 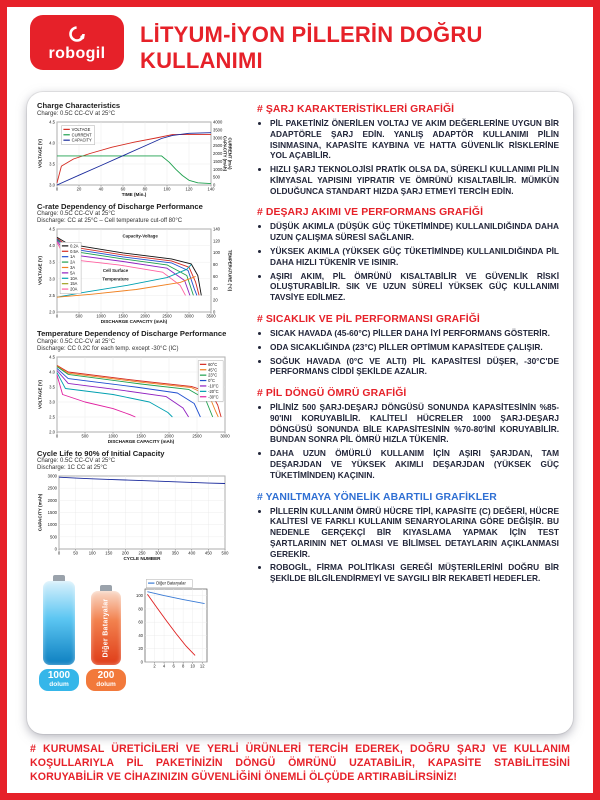 I want to click on battery-other: Diğer Bataryalar 200 dolum, so click(x=106, y=638).